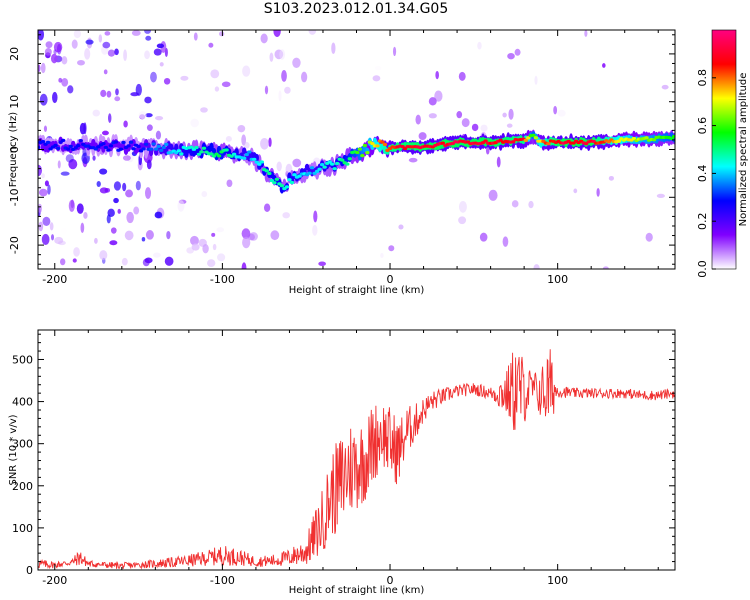  Describe the element at coordinates (22, 359) in the screenshot. I see `y-tick-label: 500` at that location.